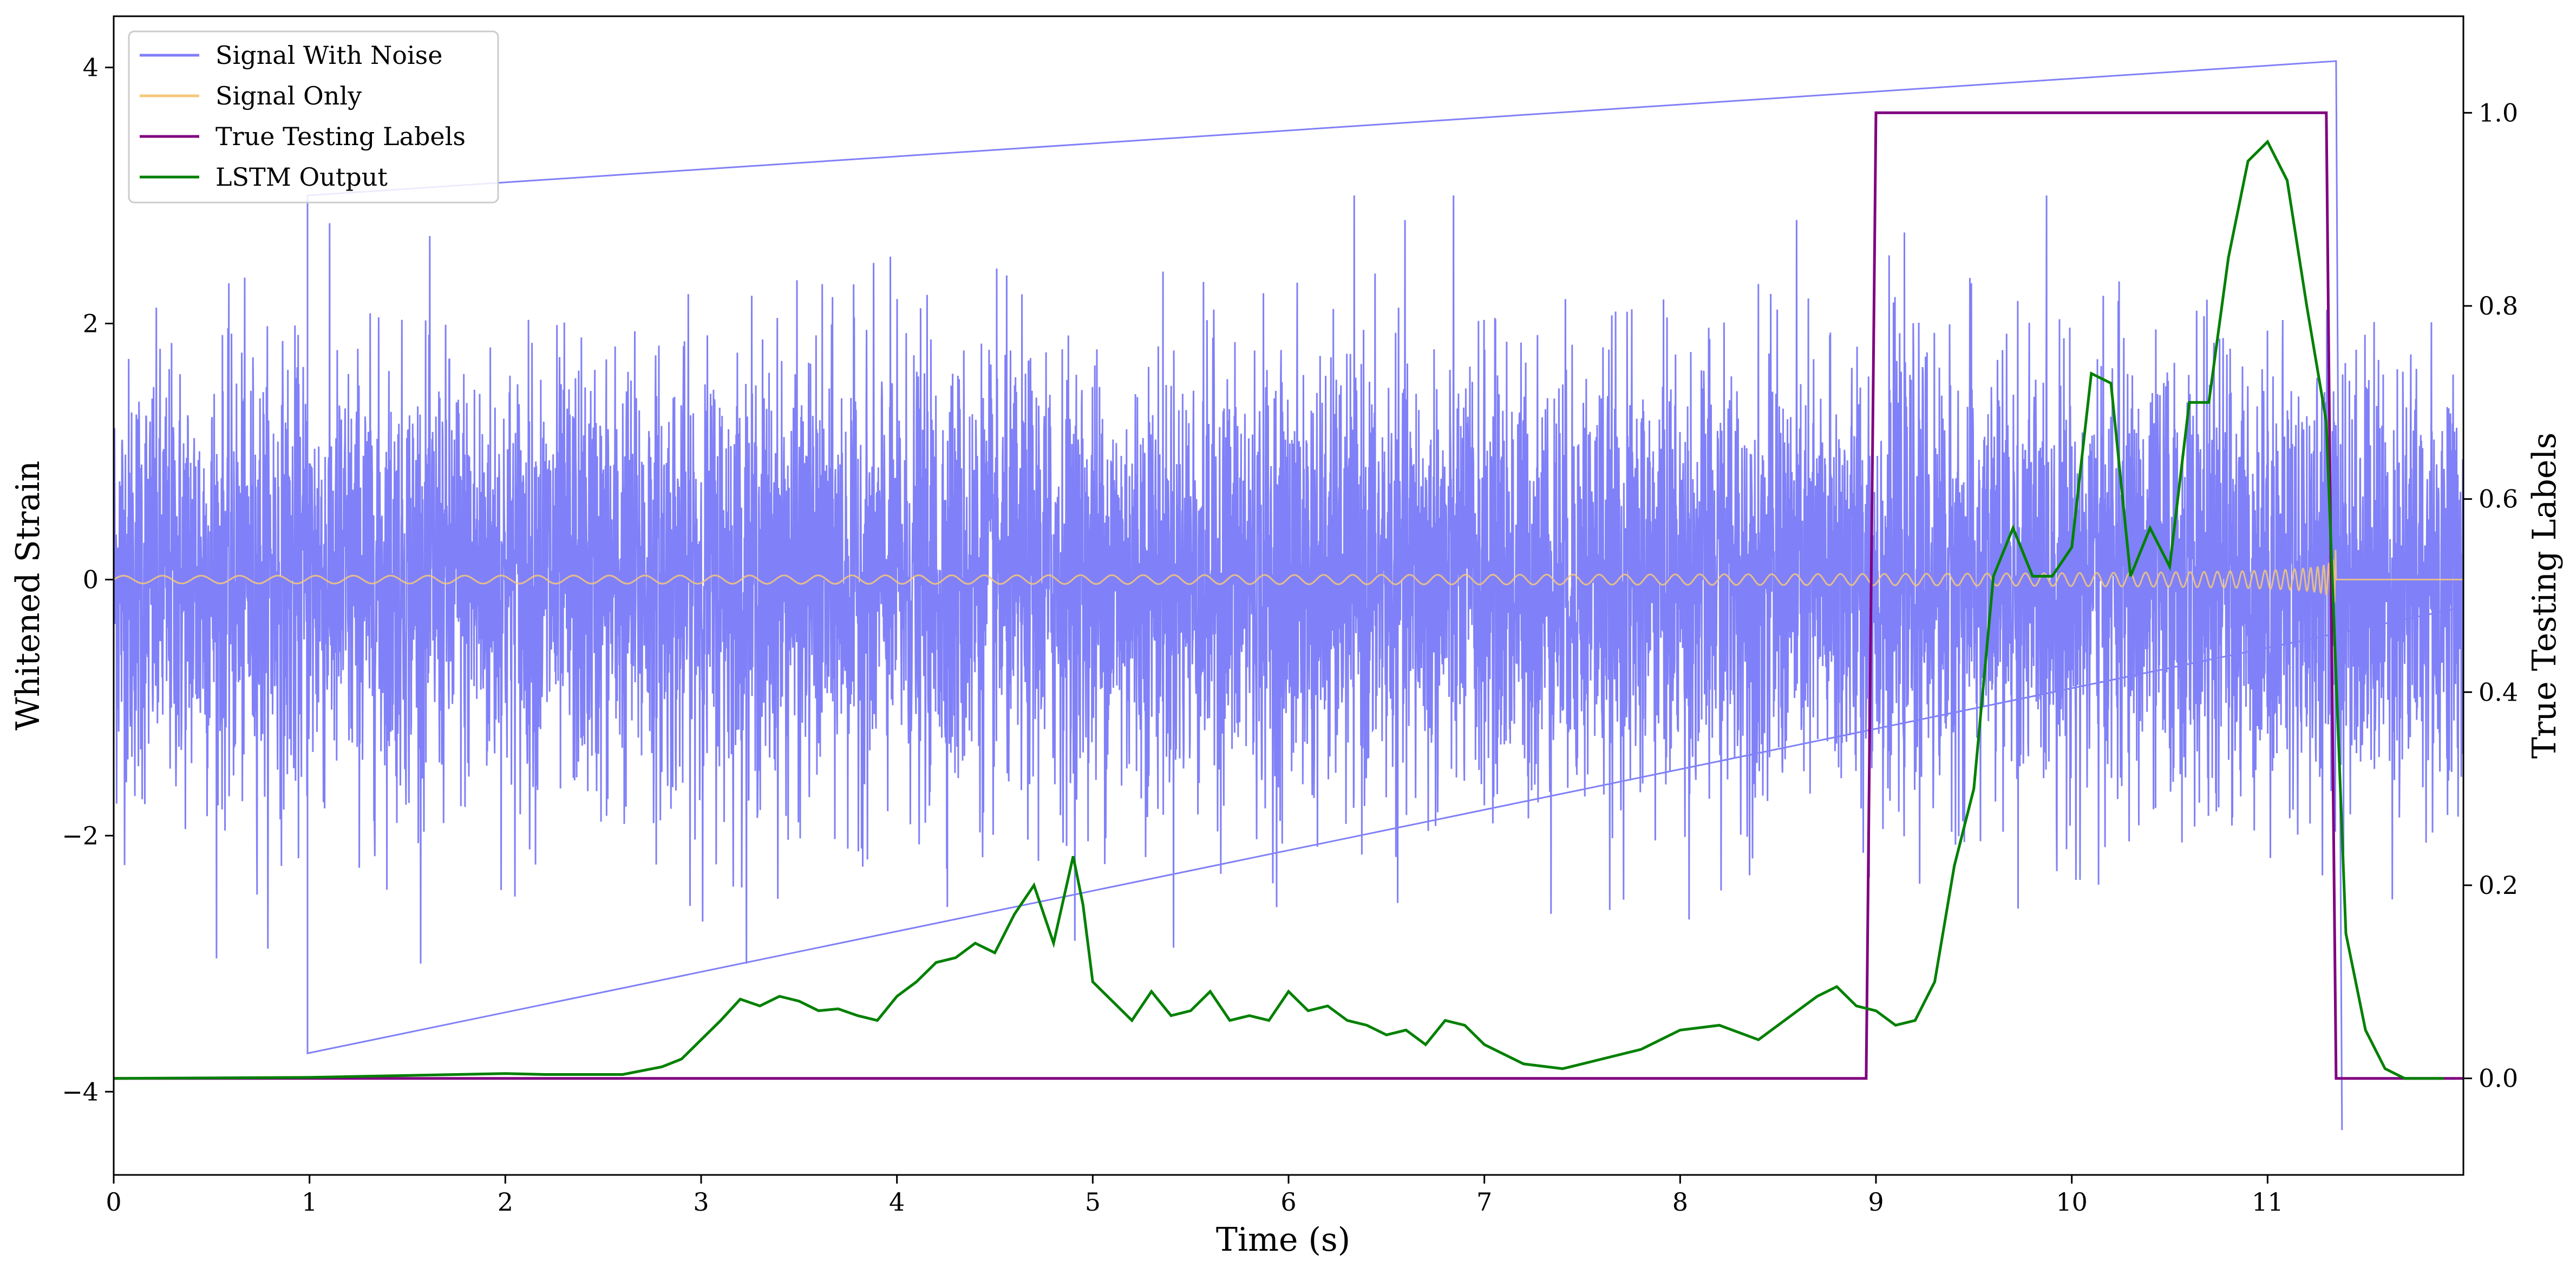  I want to click on x-tick-label: 2, so click(505, 1202).